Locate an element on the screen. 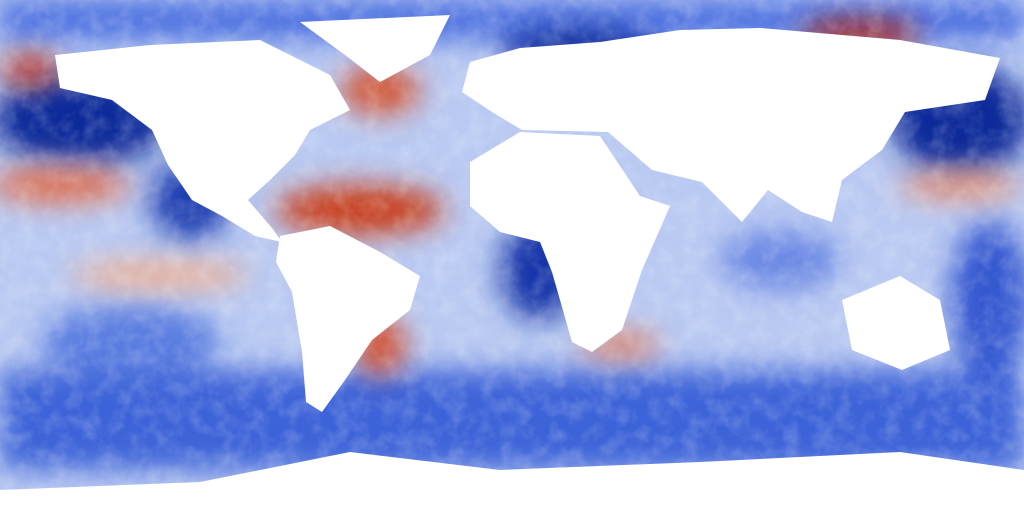  island is located at coordinates (372, 465).